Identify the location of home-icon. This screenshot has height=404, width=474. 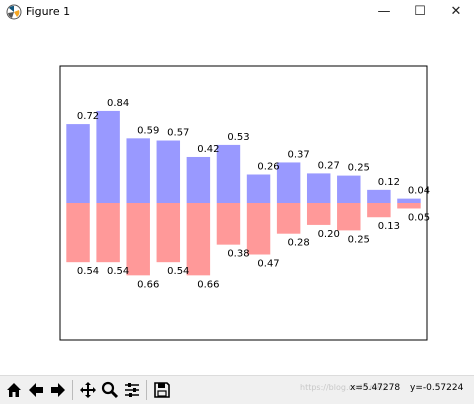
(14, 390).